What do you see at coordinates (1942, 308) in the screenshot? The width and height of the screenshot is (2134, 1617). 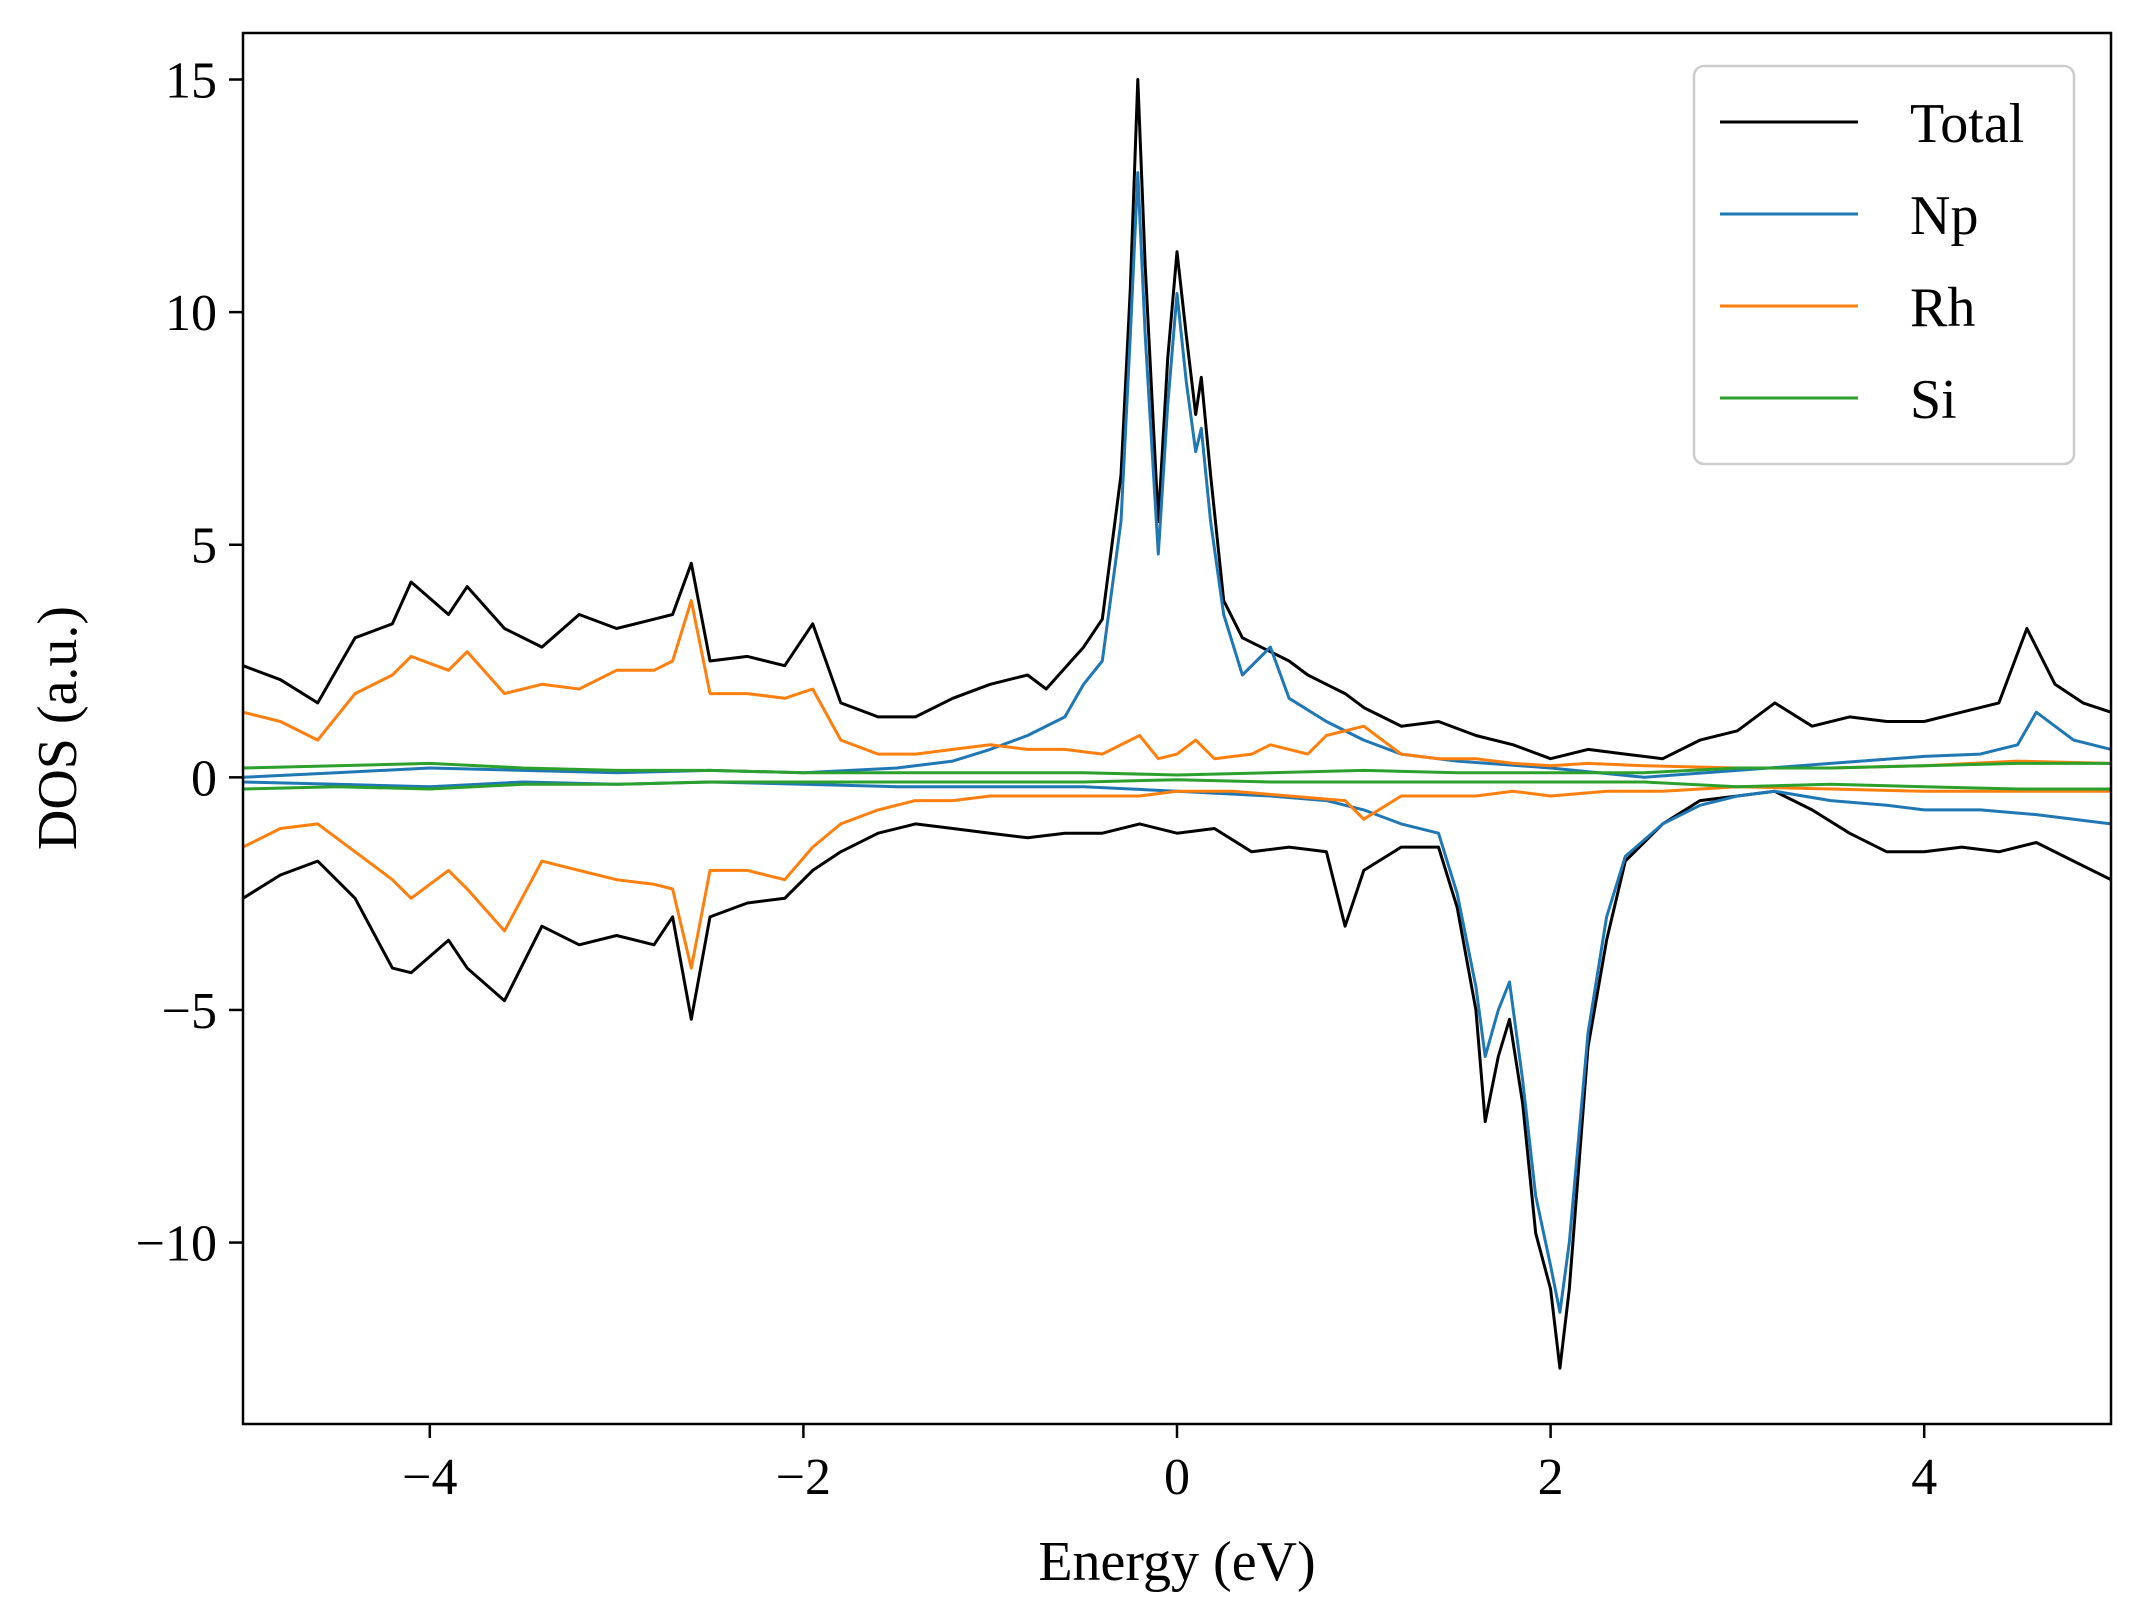 I see `legend-label-rh: Rh` at bounding box center [1942, 308].